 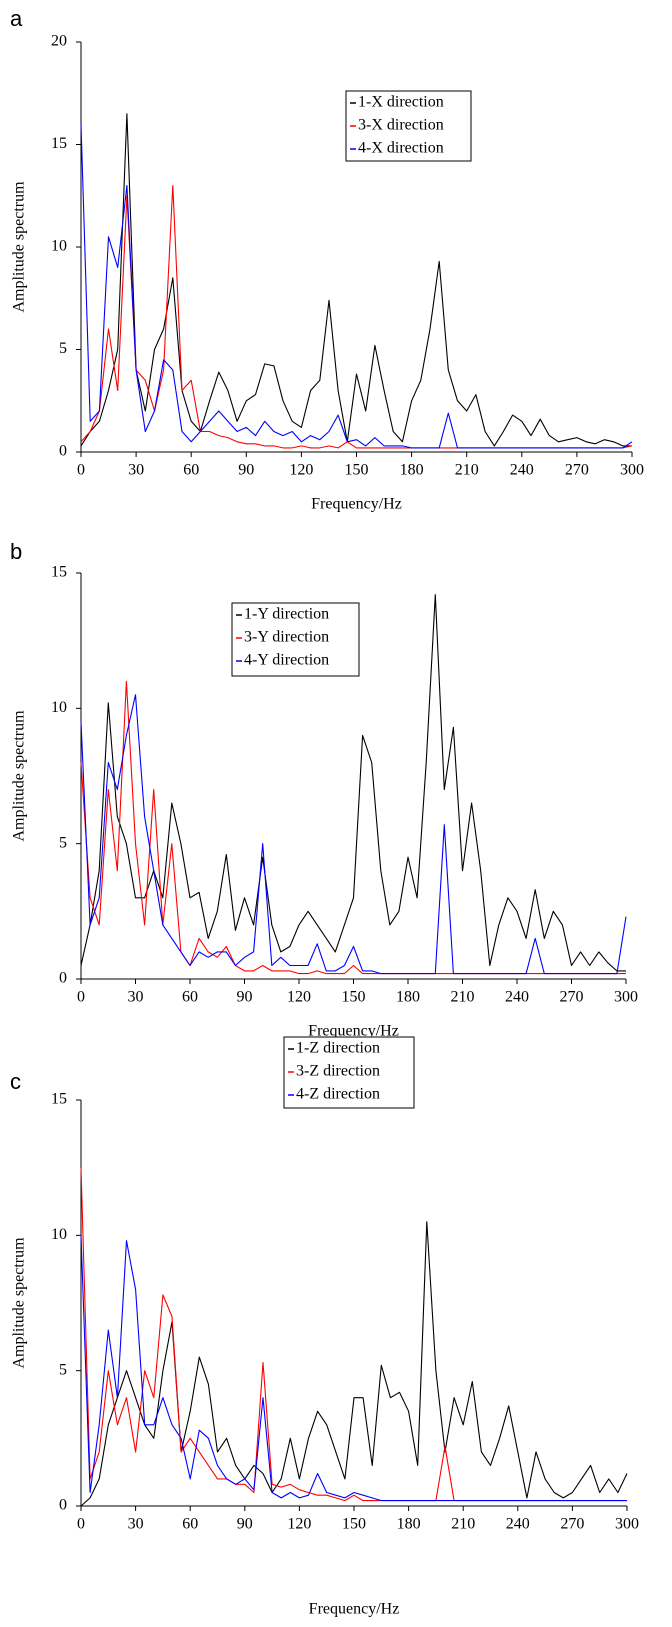 I want to click on panel-label: c, so click(x=15, y=1081).